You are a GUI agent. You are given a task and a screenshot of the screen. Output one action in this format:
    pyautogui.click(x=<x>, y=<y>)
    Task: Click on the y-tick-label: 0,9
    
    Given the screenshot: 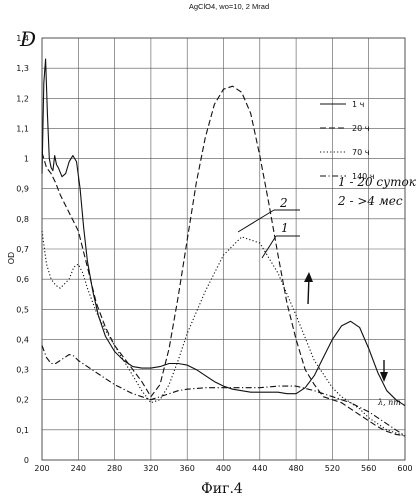 What is the action you would take?
    pyautogui.click(x=22, y=189)
    